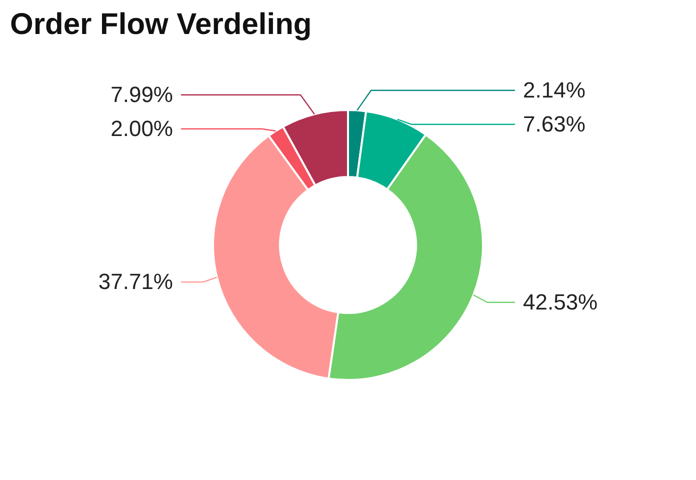 Image resolution: width=696 pixels, height=480 pixels. I want to click on data-label: 42.53%, so click(560, 301).